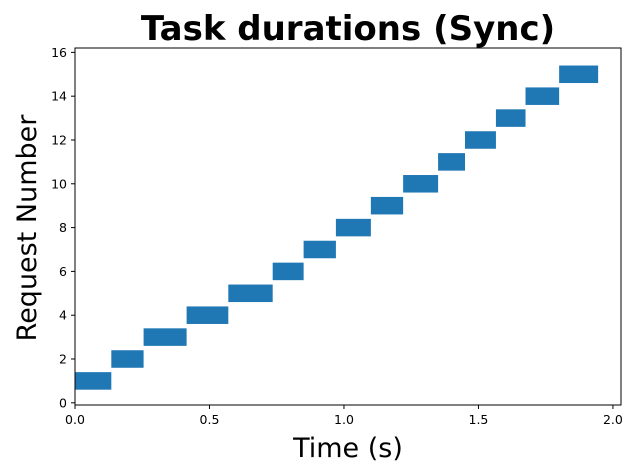 The height and width of the screenshot is (476, 632). What do you see at coordinates (59, 52) in the screenshot?
I see `y-tick-label: 16` at bounding box center [59, 52].